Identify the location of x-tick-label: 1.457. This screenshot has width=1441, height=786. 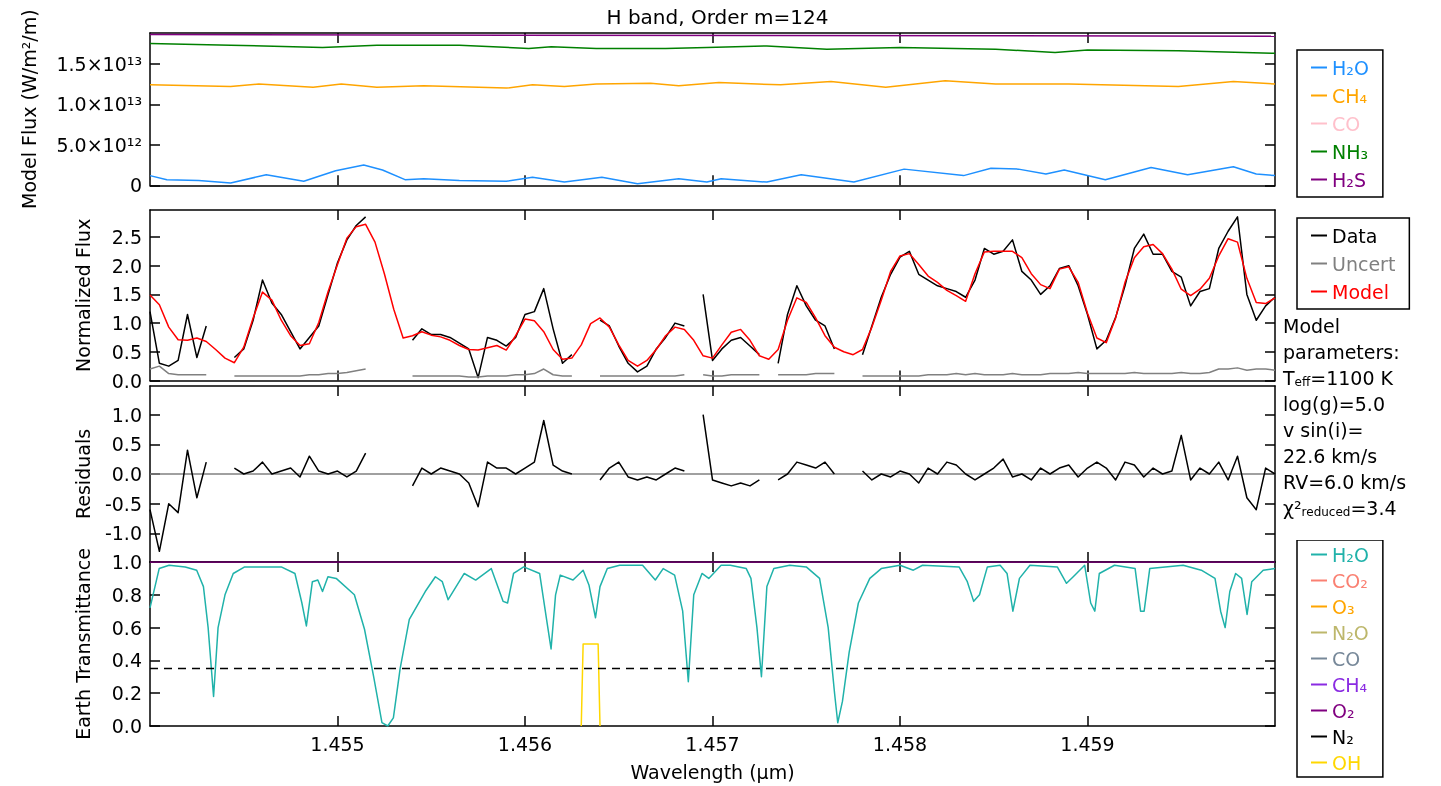
(712, 743).